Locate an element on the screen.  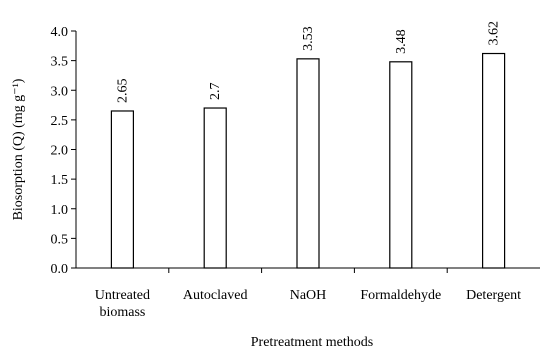
y-tick-label: 1.0 is located at coordinates (60, 210).